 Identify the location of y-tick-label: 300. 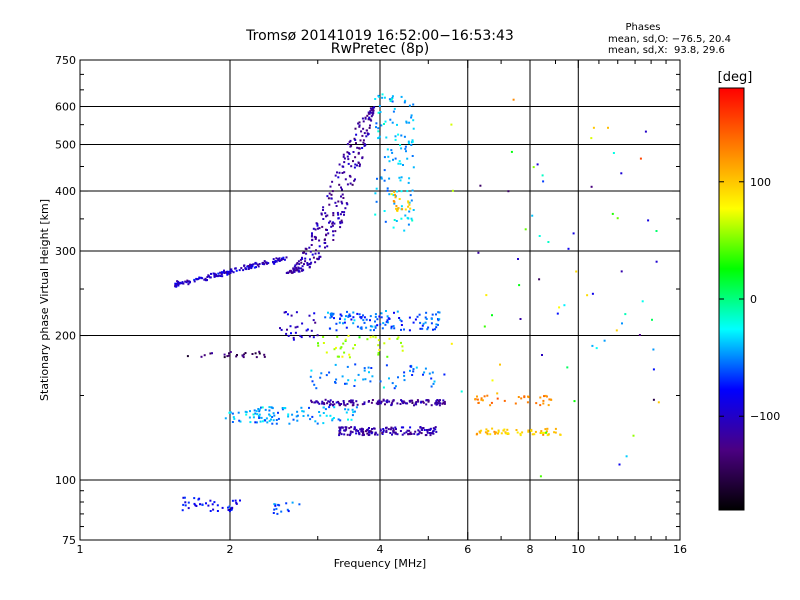
(65, 251).